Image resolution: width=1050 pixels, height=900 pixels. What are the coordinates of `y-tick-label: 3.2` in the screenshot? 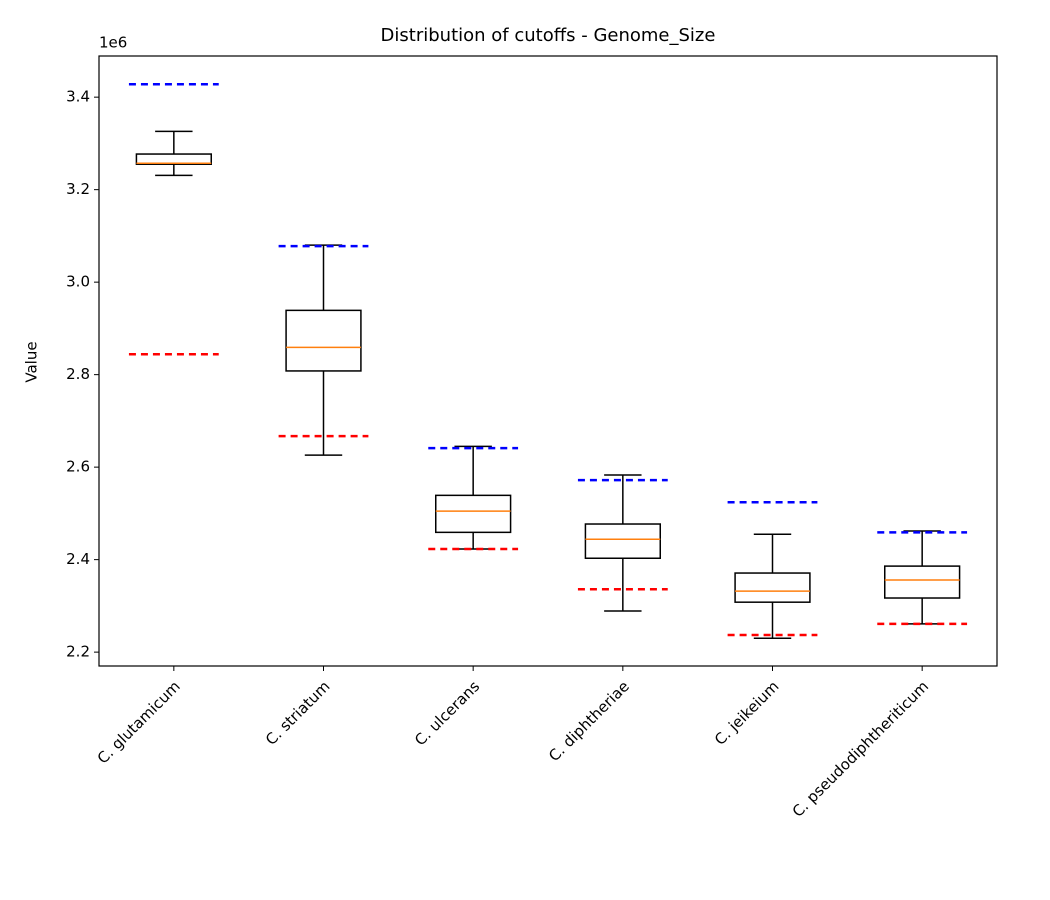 It's located at (78, 189).